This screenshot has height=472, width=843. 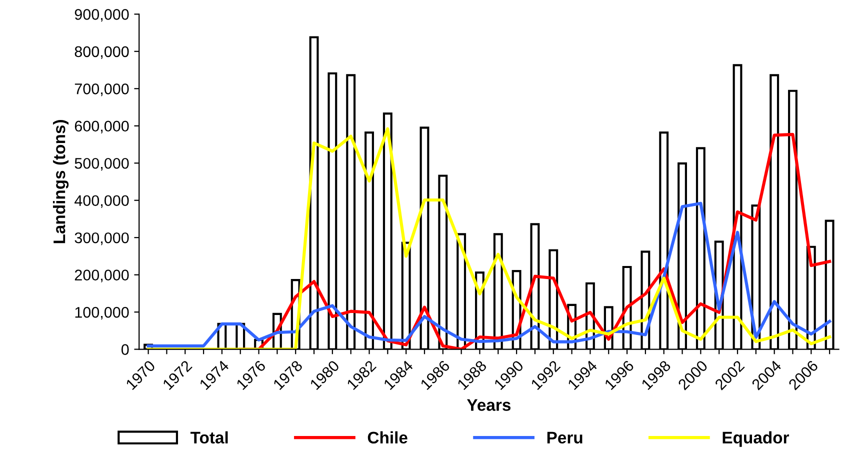 I want to click on legend-label: Peru, so click(x=564, y=438).